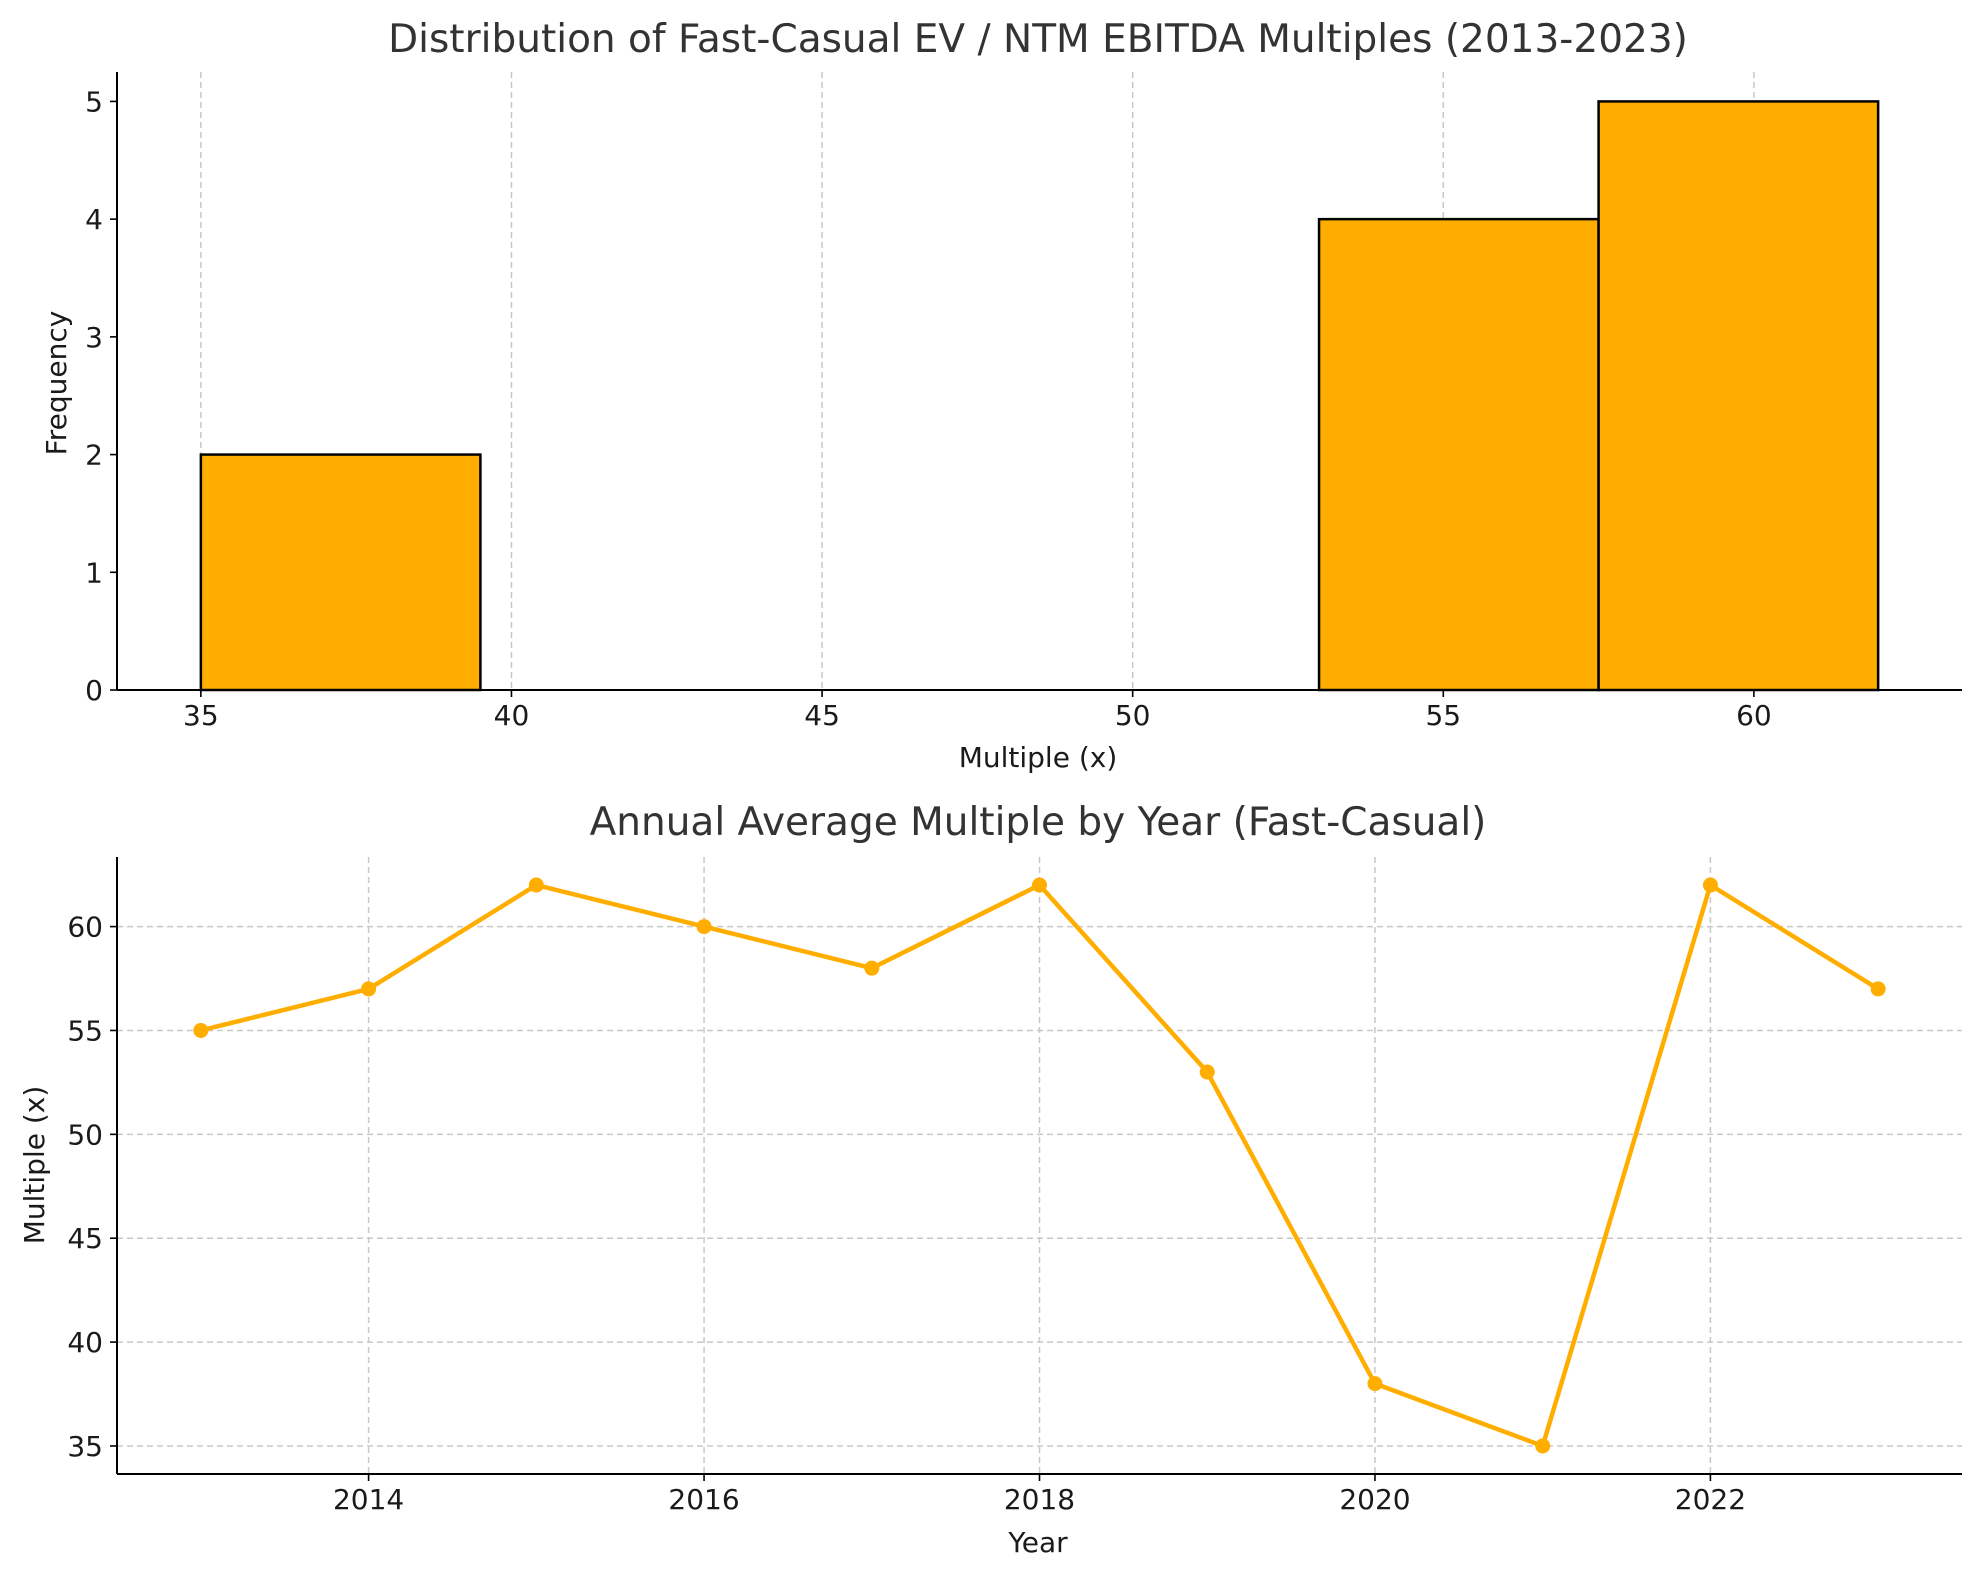  I want to click on histogram-x-tick-label: 60, so click(1754, 715).